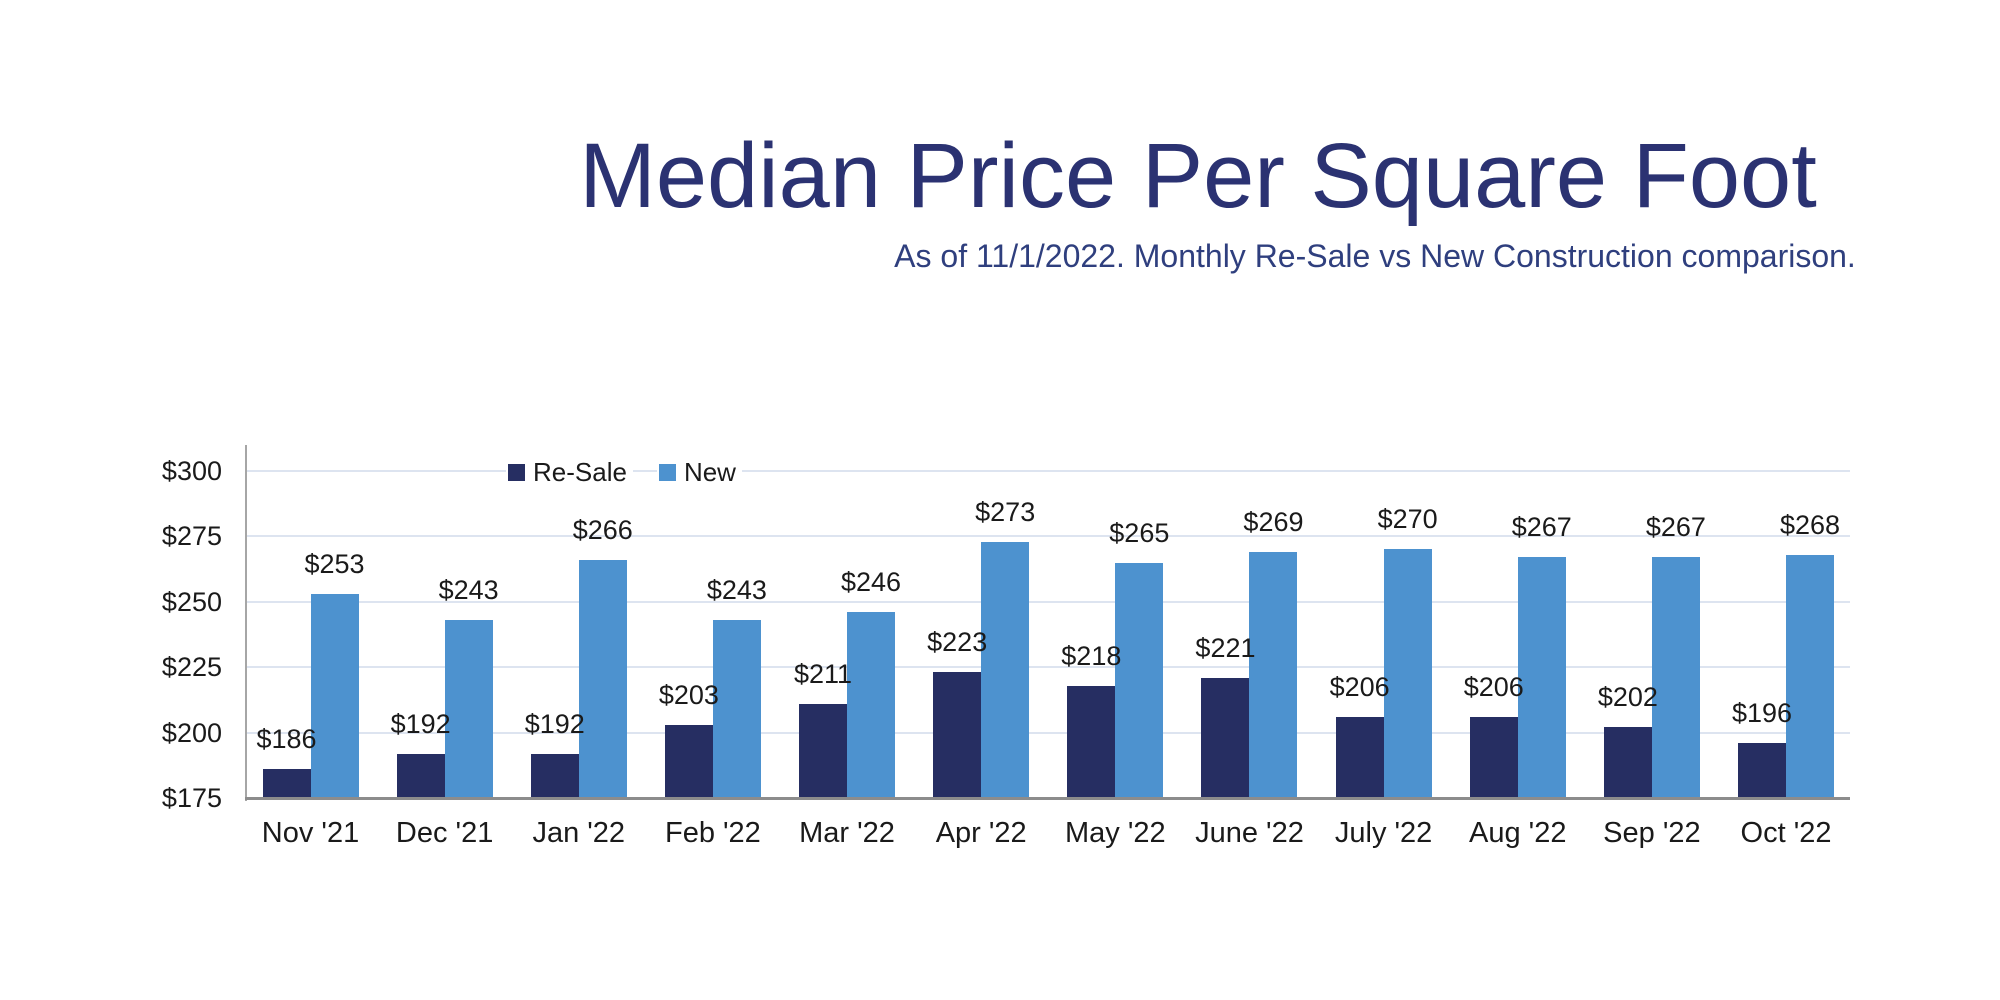  Describe the element at coordinates (444, 833) in the screenshot. I see `x-tick-label-dec-21: Dec '21` at that location.